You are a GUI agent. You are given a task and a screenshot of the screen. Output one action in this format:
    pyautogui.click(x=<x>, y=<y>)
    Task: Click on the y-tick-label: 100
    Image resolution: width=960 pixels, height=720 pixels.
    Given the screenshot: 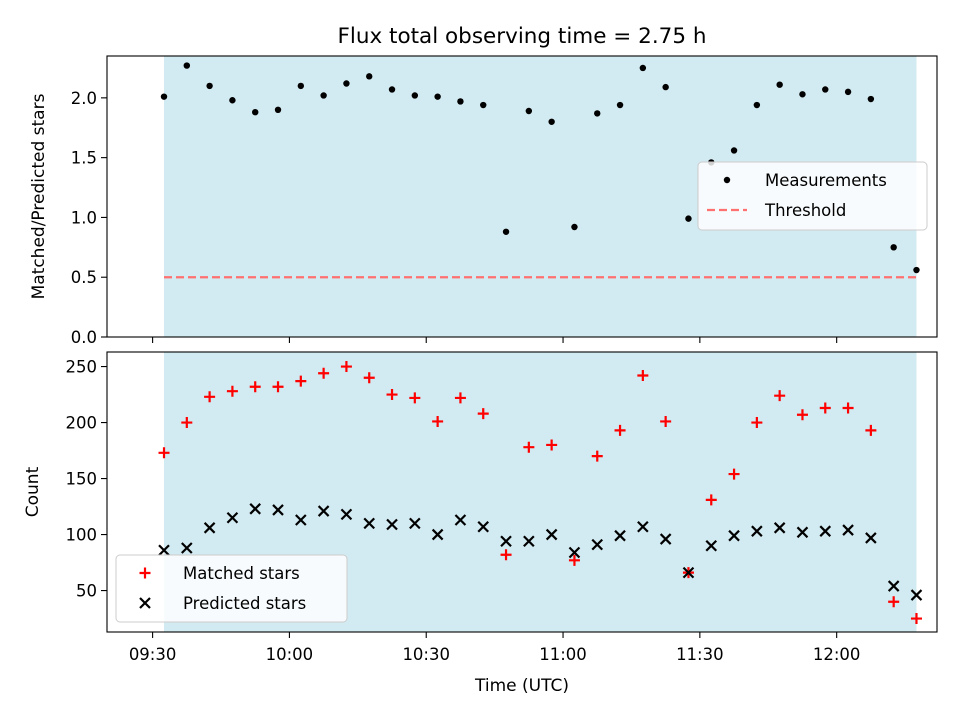 What is the action you would take?
    pyautogui.click(x=82, y=535)
    